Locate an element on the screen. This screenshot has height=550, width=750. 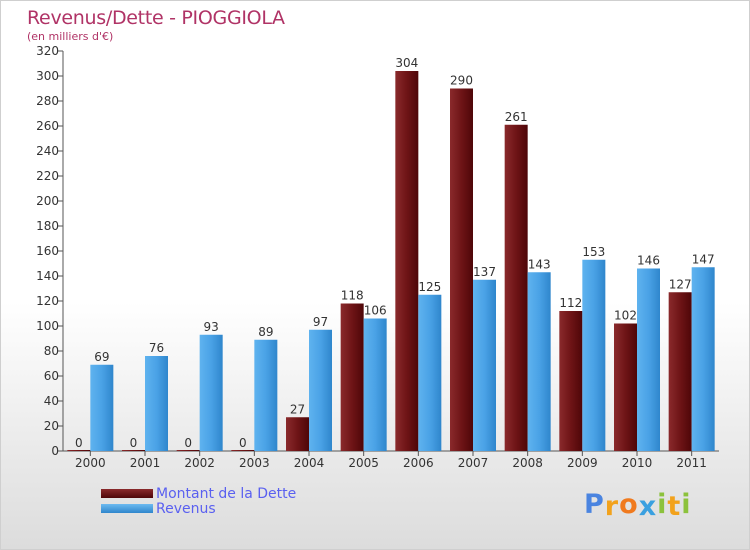
bar-revenus-2005 is located at coordinates (375, 384).